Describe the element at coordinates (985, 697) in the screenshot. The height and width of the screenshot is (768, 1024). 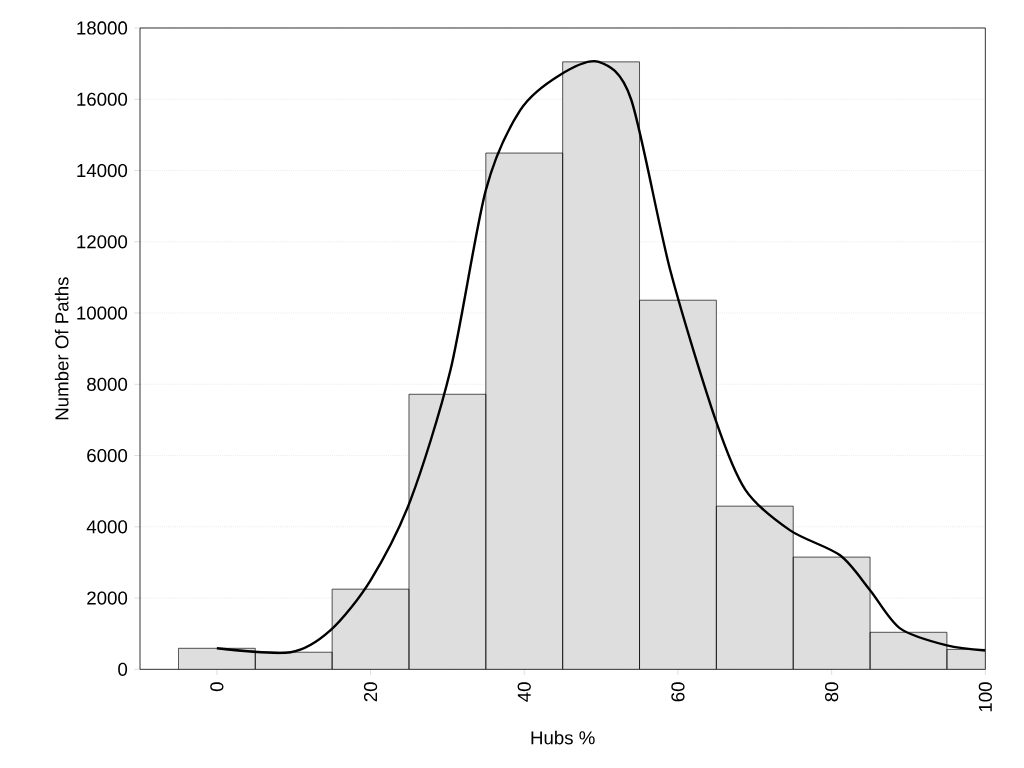
I see `x-tick-label: 100` at that location.